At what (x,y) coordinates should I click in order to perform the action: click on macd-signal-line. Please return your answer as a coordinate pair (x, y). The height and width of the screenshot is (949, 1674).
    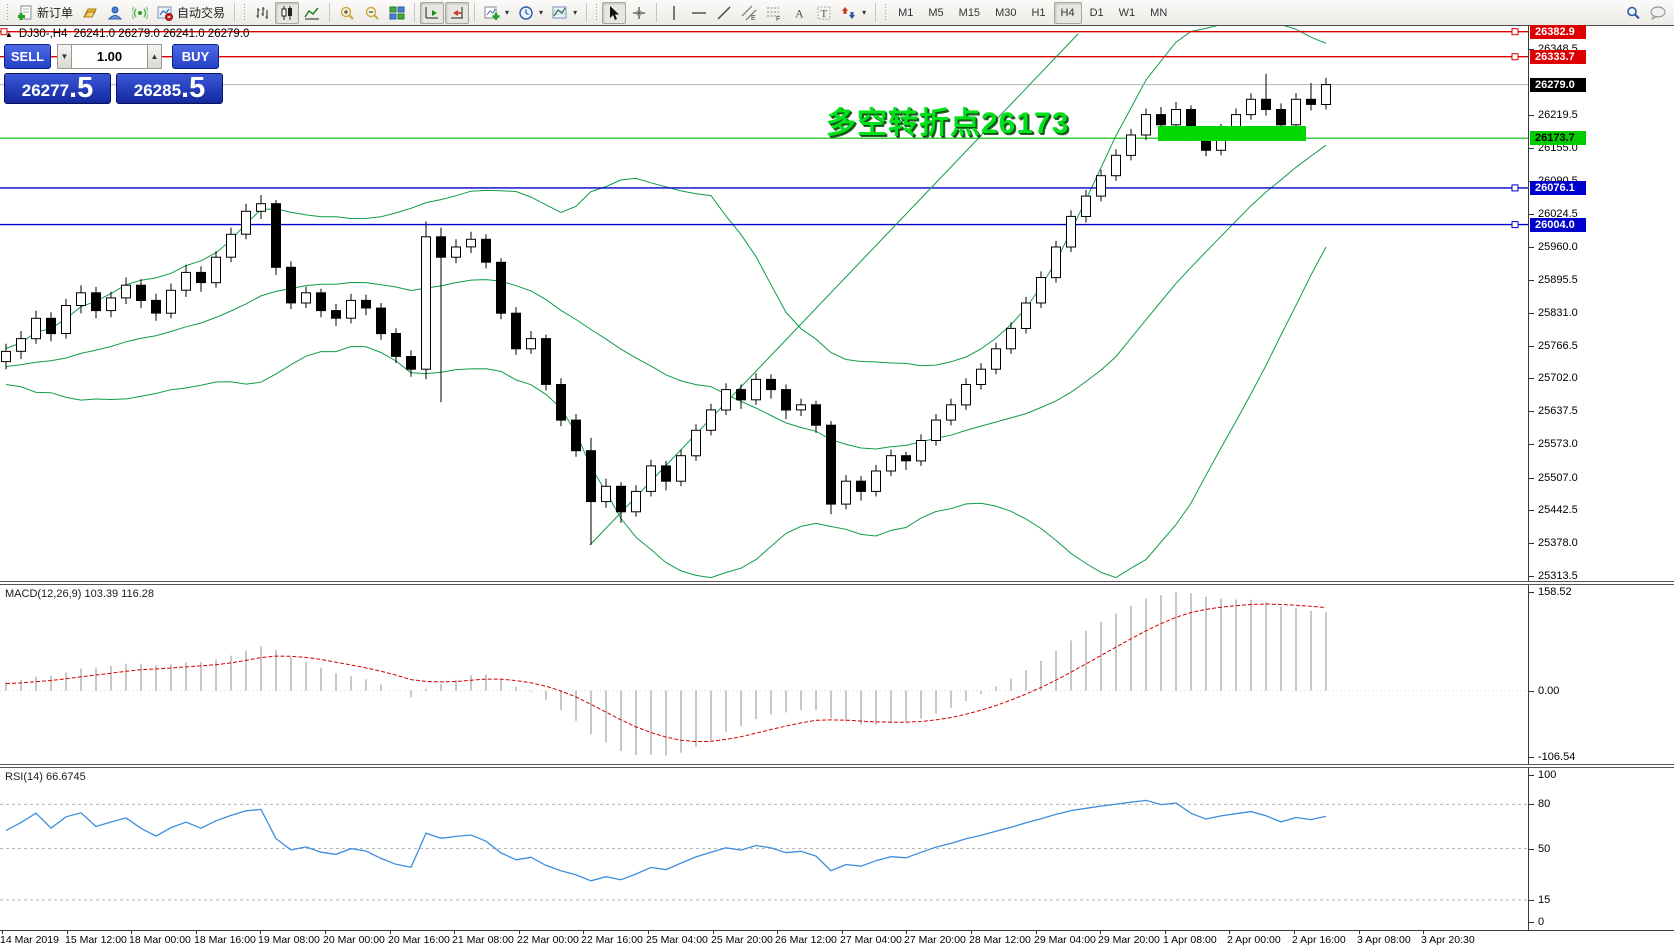
    Looking at the image, I should click on (666, 673).